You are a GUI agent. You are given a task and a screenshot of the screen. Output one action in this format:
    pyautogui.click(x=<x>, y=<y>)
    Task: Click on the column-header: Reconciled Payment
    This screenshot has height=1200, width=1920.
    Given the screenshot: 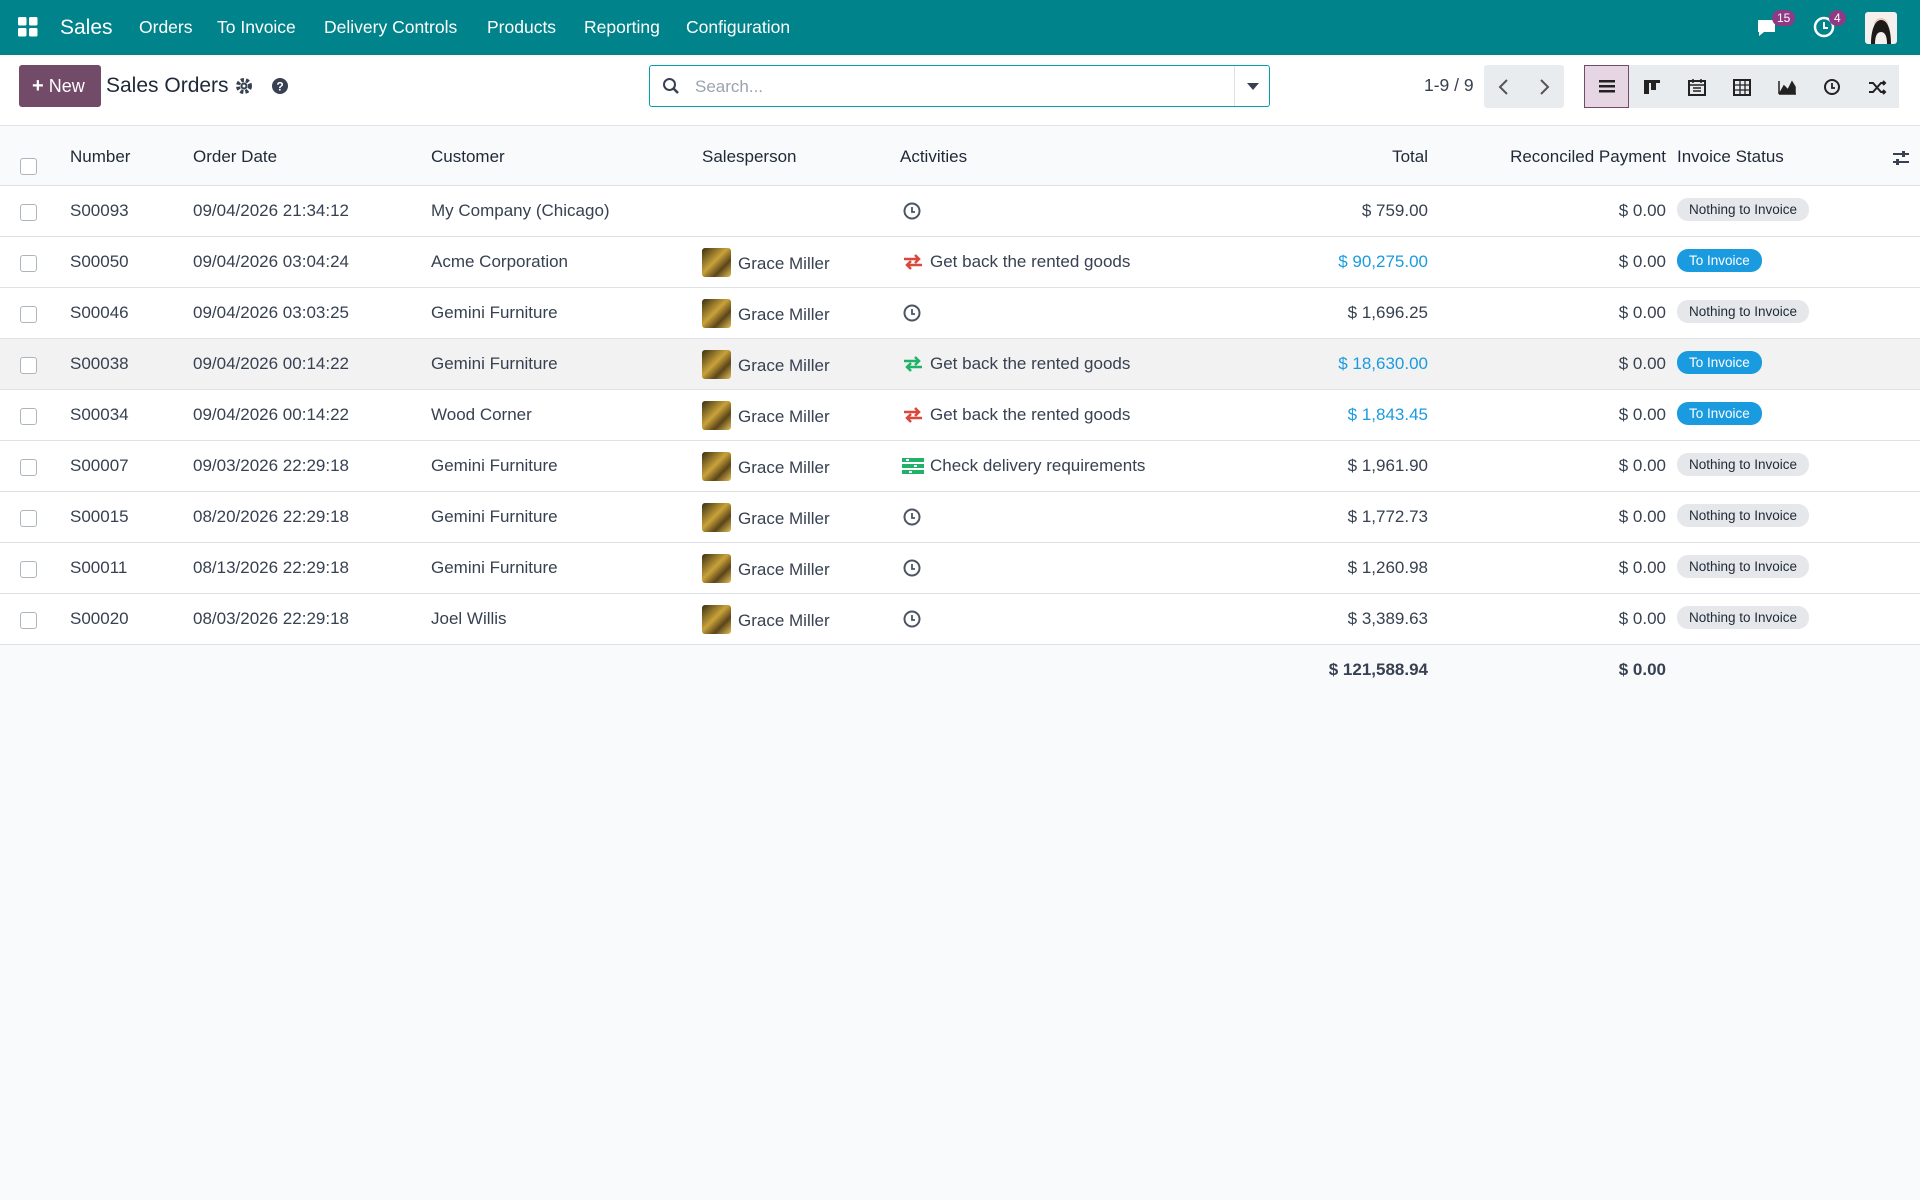 What is the action you would take?
    pyautogui.click(x=1588, y=156)
    